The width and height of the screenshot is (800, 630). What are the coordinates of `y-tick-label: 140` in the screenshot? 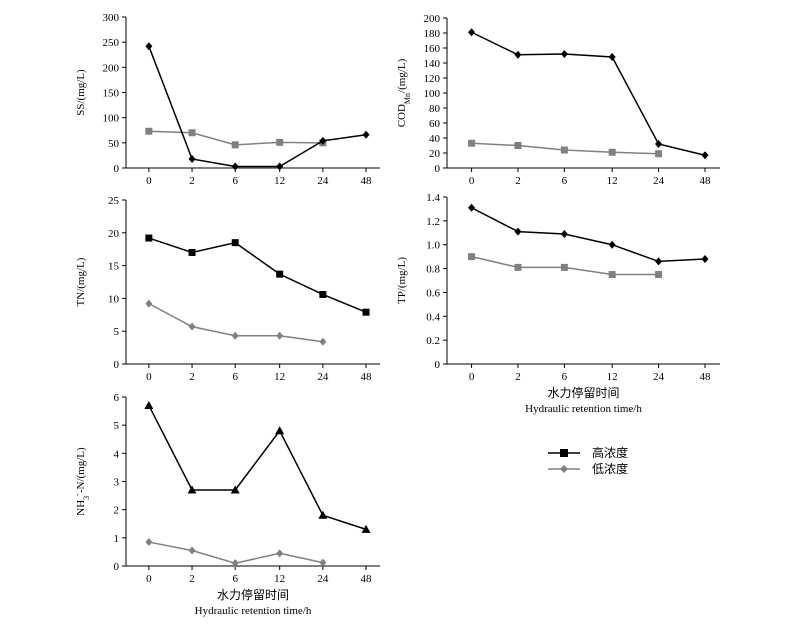 It's located at (432, 64).